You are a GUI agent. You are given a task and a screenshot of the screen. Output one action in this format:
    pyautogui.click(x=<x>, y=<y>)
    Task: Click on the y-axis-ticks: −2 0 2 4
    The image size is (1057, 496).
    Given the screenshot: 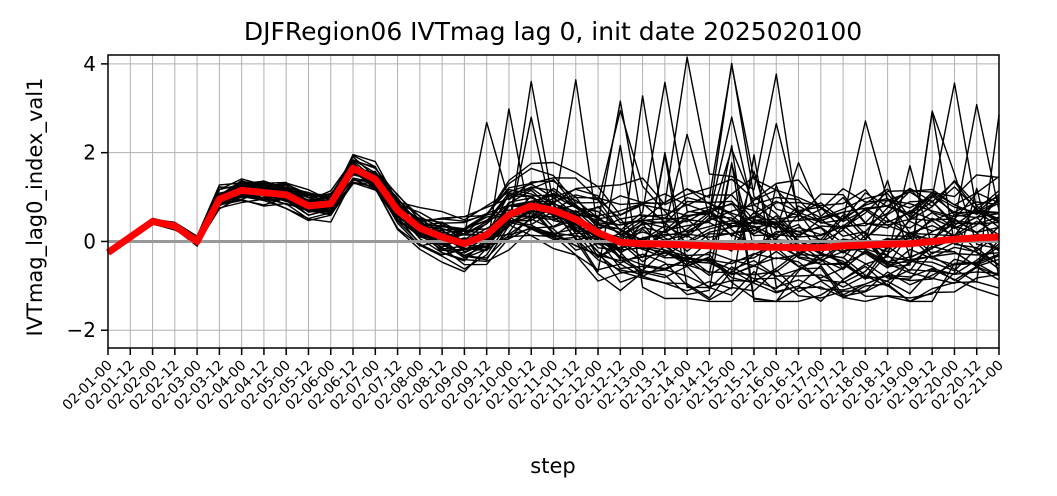 What is the action you would take?
    pyautogui.click(x=87, y=197)
    